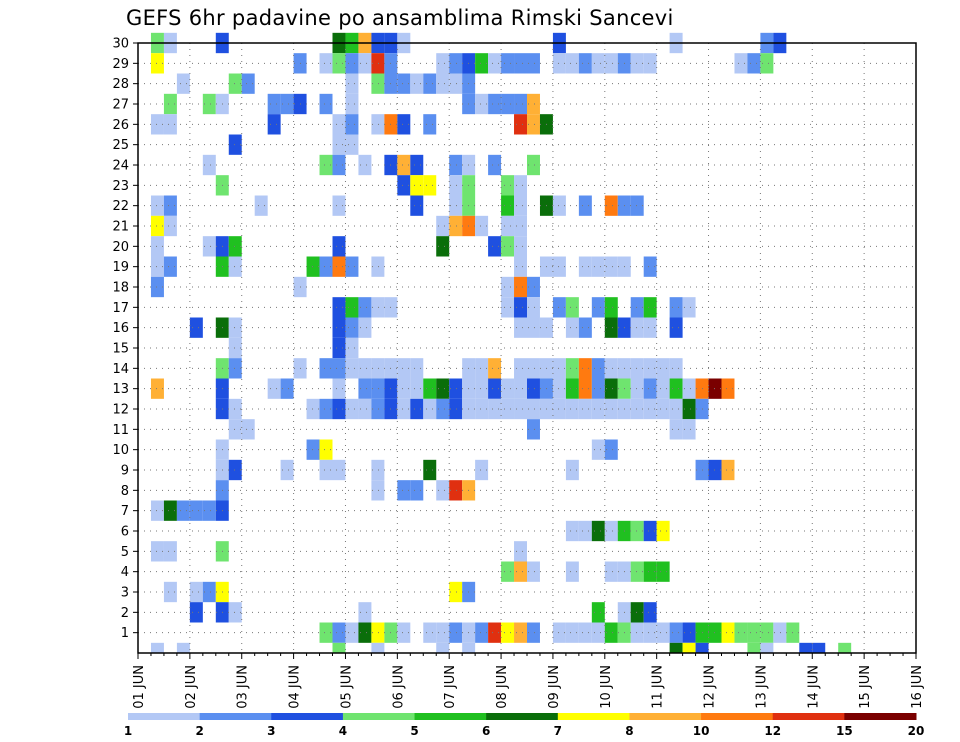  Describe the element at coordinates (120, 288) in the screenshot. I see `y-tick-label-18: 18` at that location.